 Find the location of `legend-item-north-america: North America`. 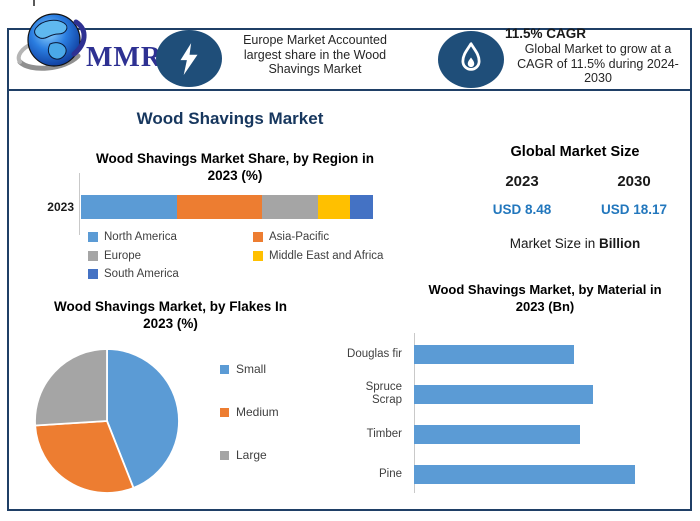

legend-item-north-america: North America is located at coordinates (132, 237).